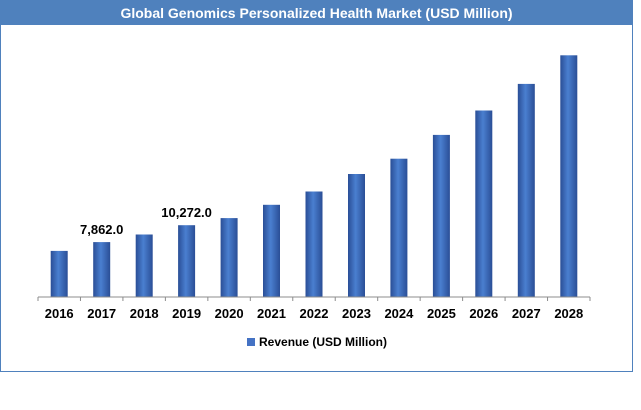 This screenshot has height=410, width=641. Describe the element at coordinates (59, 313) in the screenshot. I see `x-tick-label-2016: 2016` at that location.